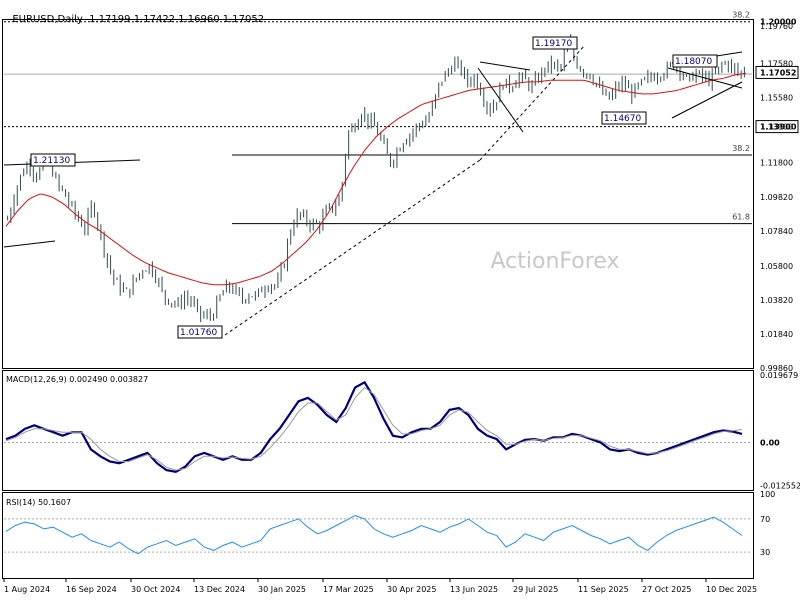 The height and width of the screenshot is (600, 800). I want to click on price-tick-7: 1.05800, so click(776, 266).